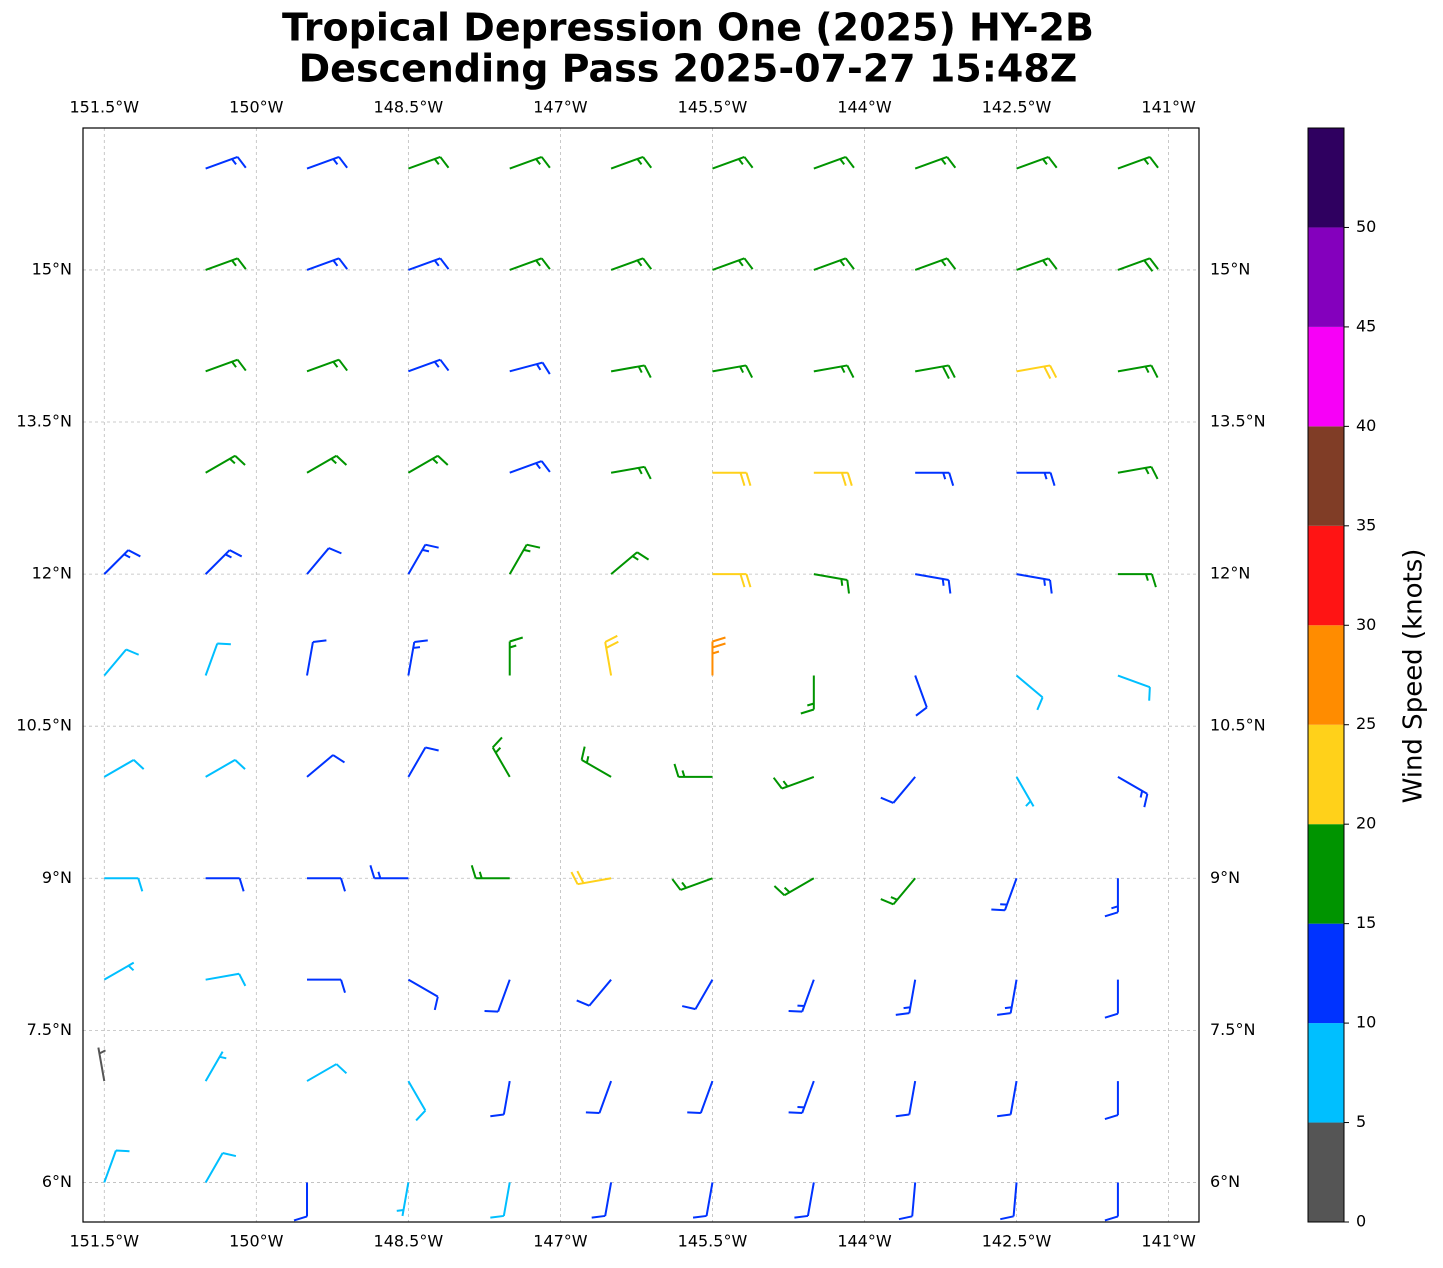  I want to click on colorbar-tick-label: 25, so click(1366, 723).